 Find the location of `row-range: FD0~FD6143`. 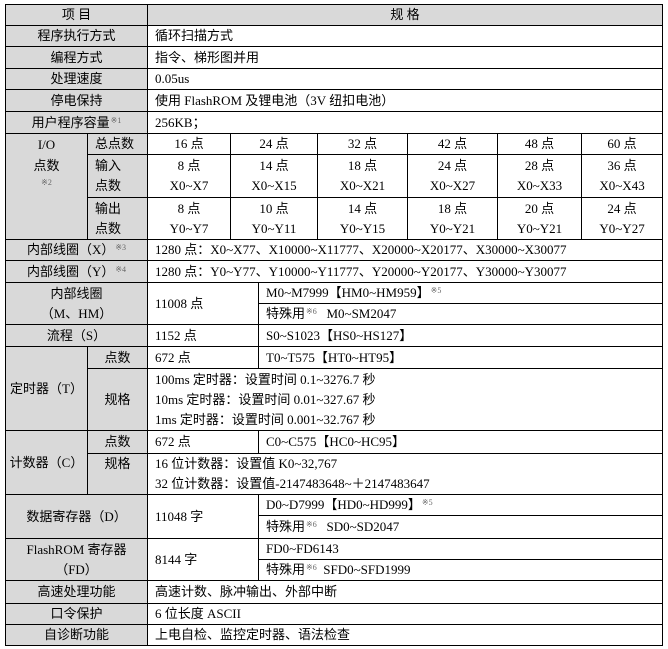

row-range: FD0~FD6143 is located at coordinates (461, 549).